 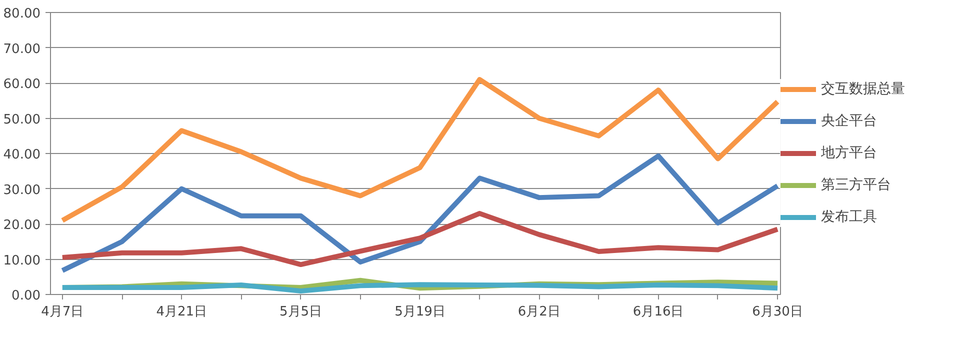 I want to click on y-tick-label: 40.00, so click(x=21, y=155).